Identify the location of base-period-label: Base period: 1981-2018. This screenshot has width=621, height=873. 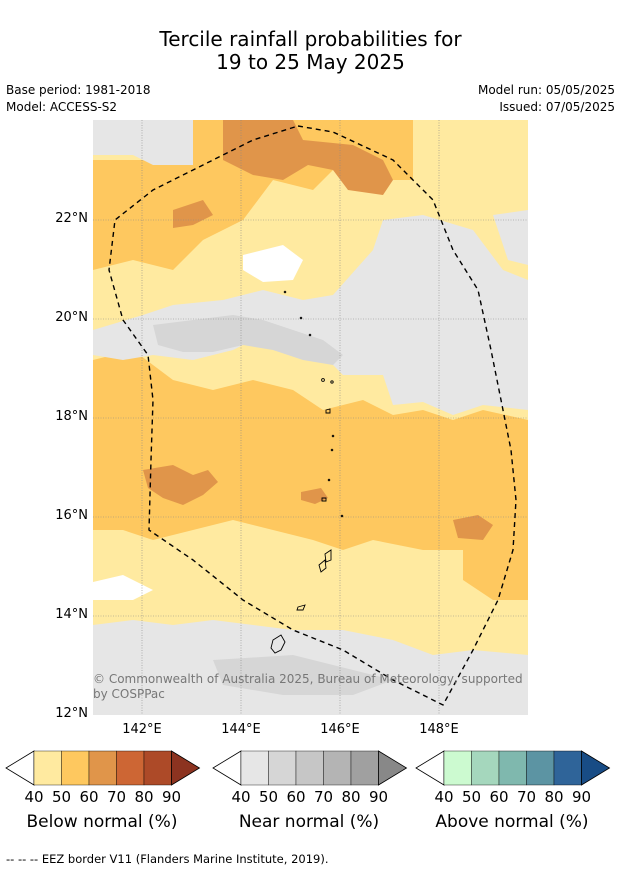
(78, 90).